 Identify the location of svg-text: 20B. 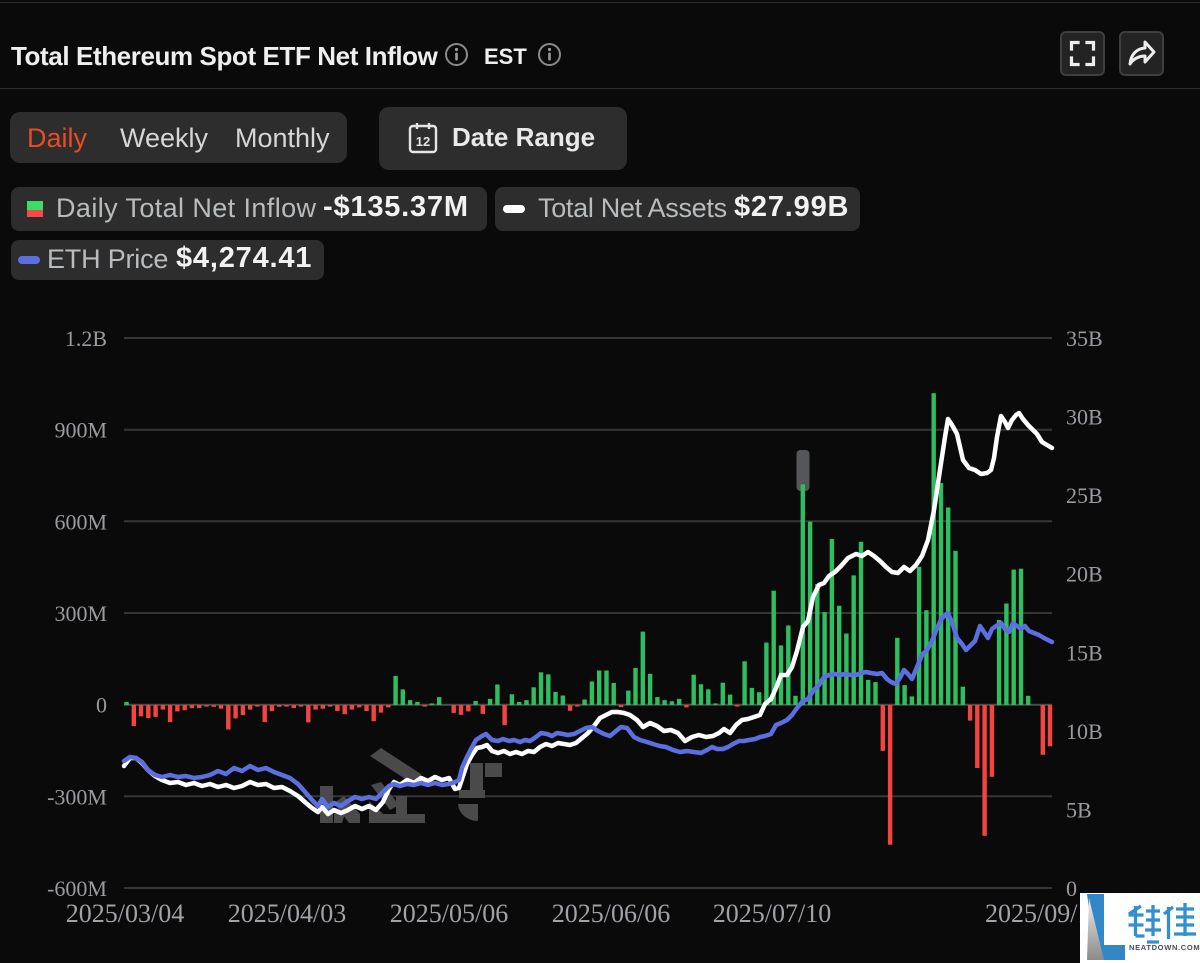
(1084, 574).